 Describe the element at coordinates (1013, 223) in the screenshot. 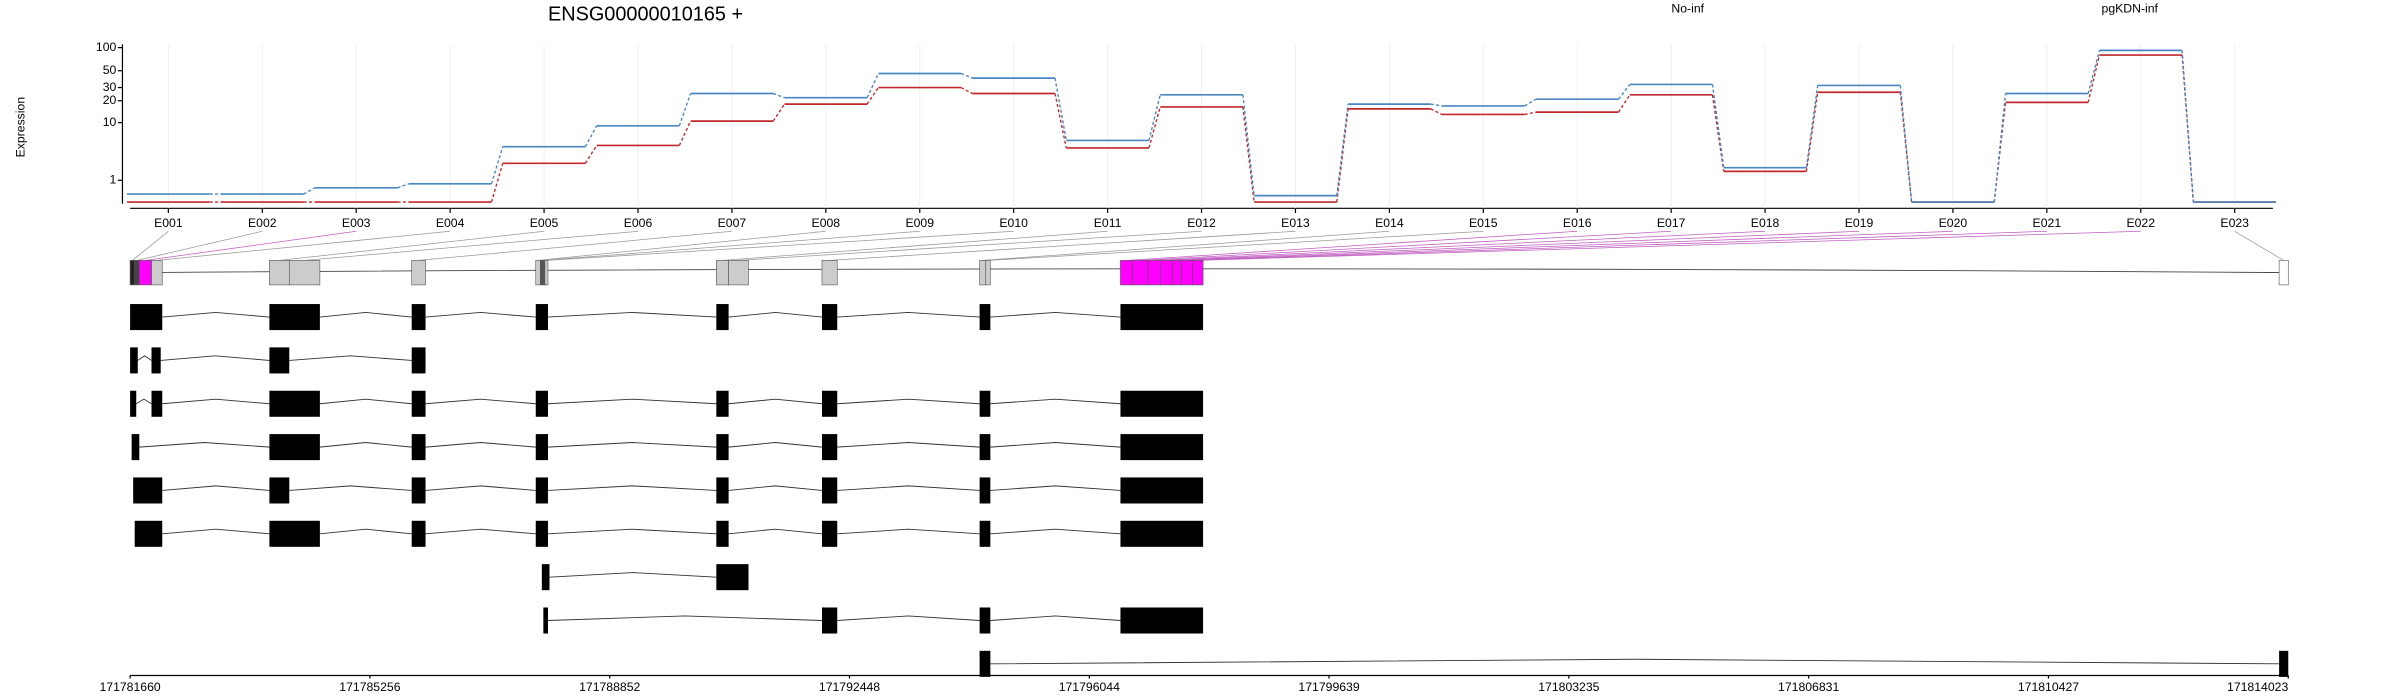

I see `x-tick-label: E010` at that location.